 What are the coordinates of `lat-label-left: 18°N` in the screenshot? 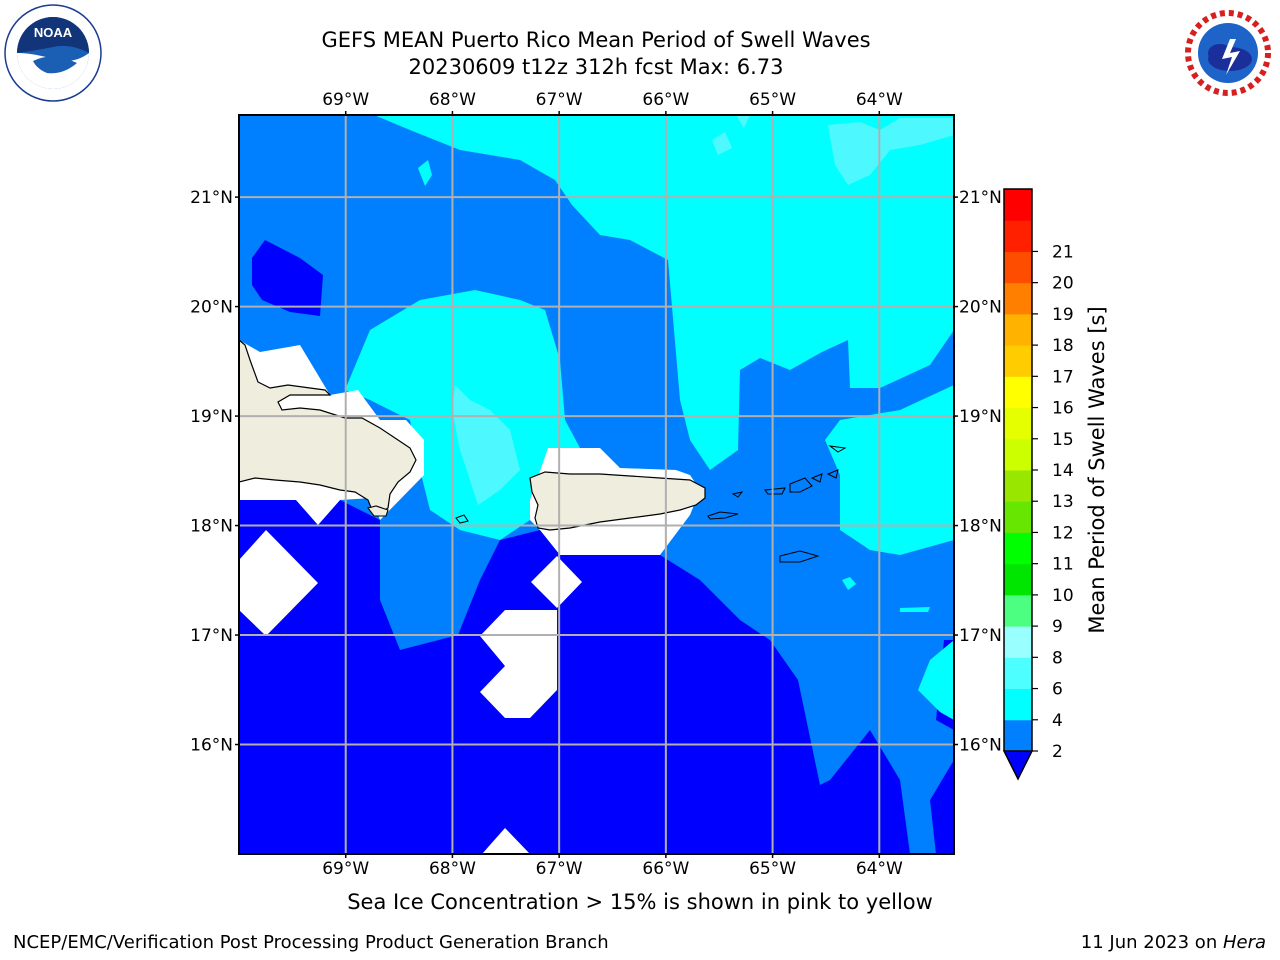 It's located at (211, 527).